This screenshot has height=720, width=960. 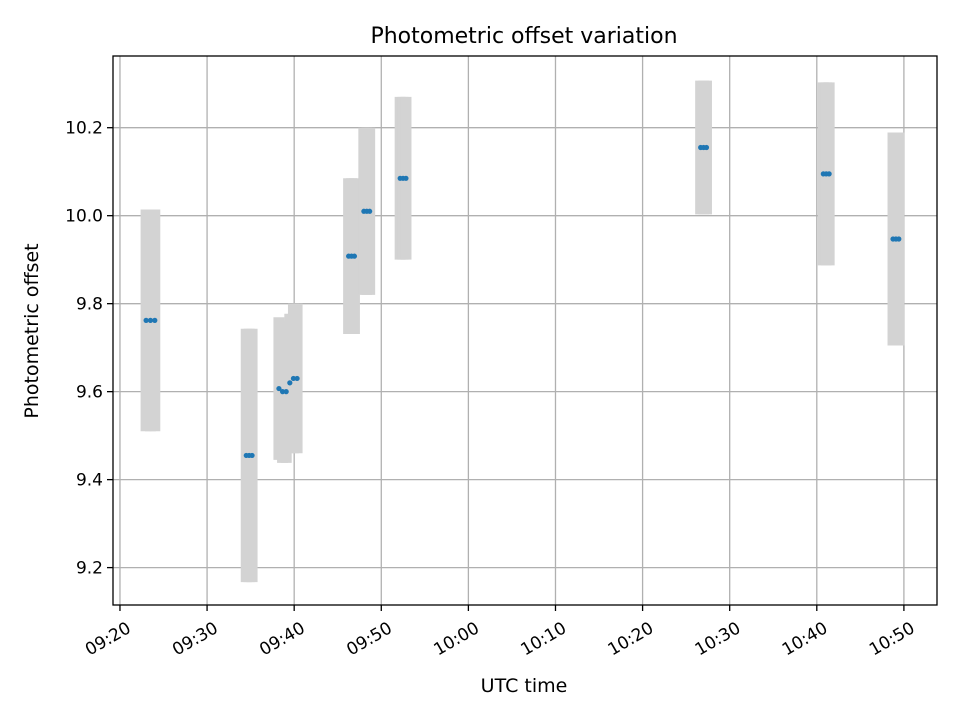 I want to click on chart-title: Photometric offset variation, so click(x=523, y=36).